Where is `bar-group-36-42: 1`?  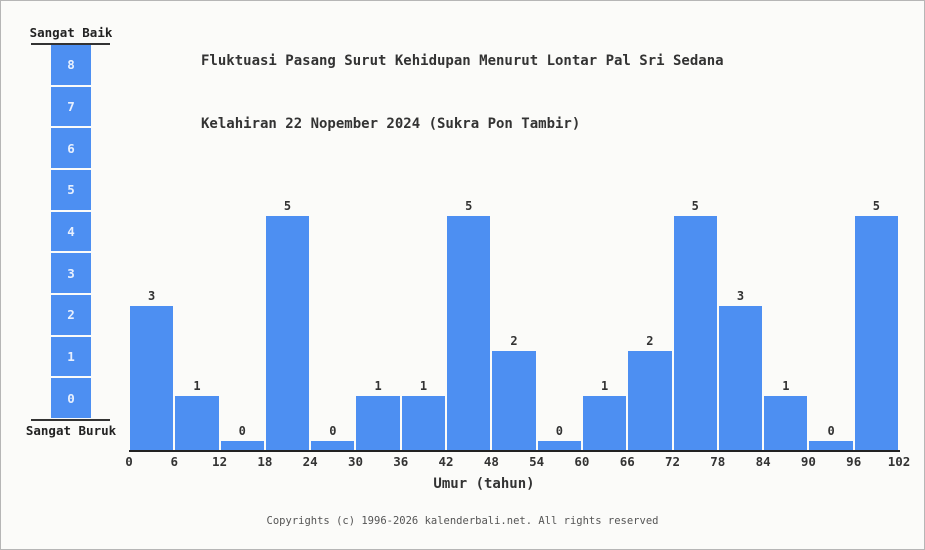 bar-group-36-42: 1 is located at coordinates (423, 320).